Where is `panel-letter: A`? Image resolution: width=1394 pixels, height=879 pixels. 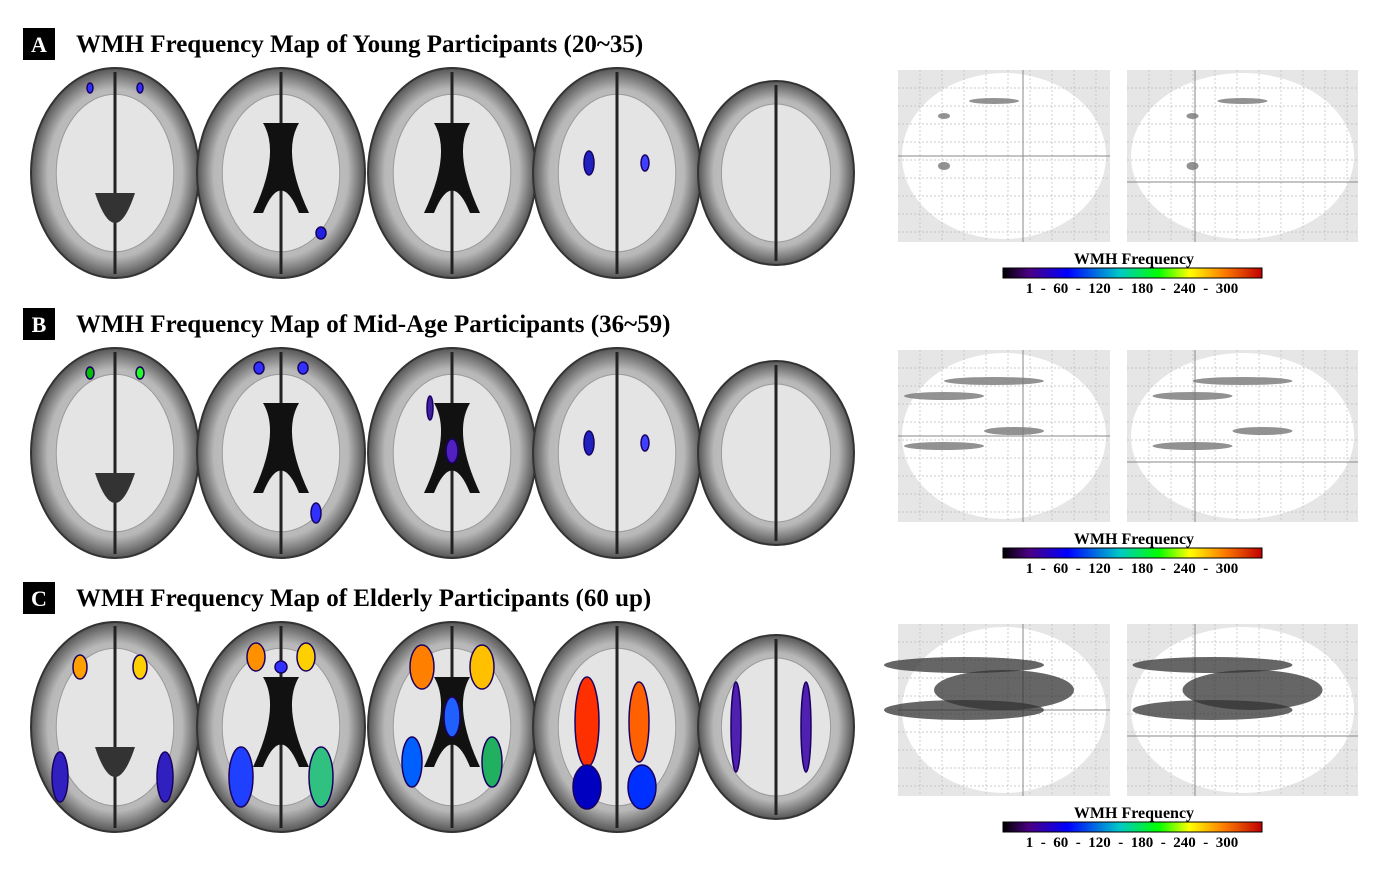 panel-letter: A is located at coordinates (39, 44).